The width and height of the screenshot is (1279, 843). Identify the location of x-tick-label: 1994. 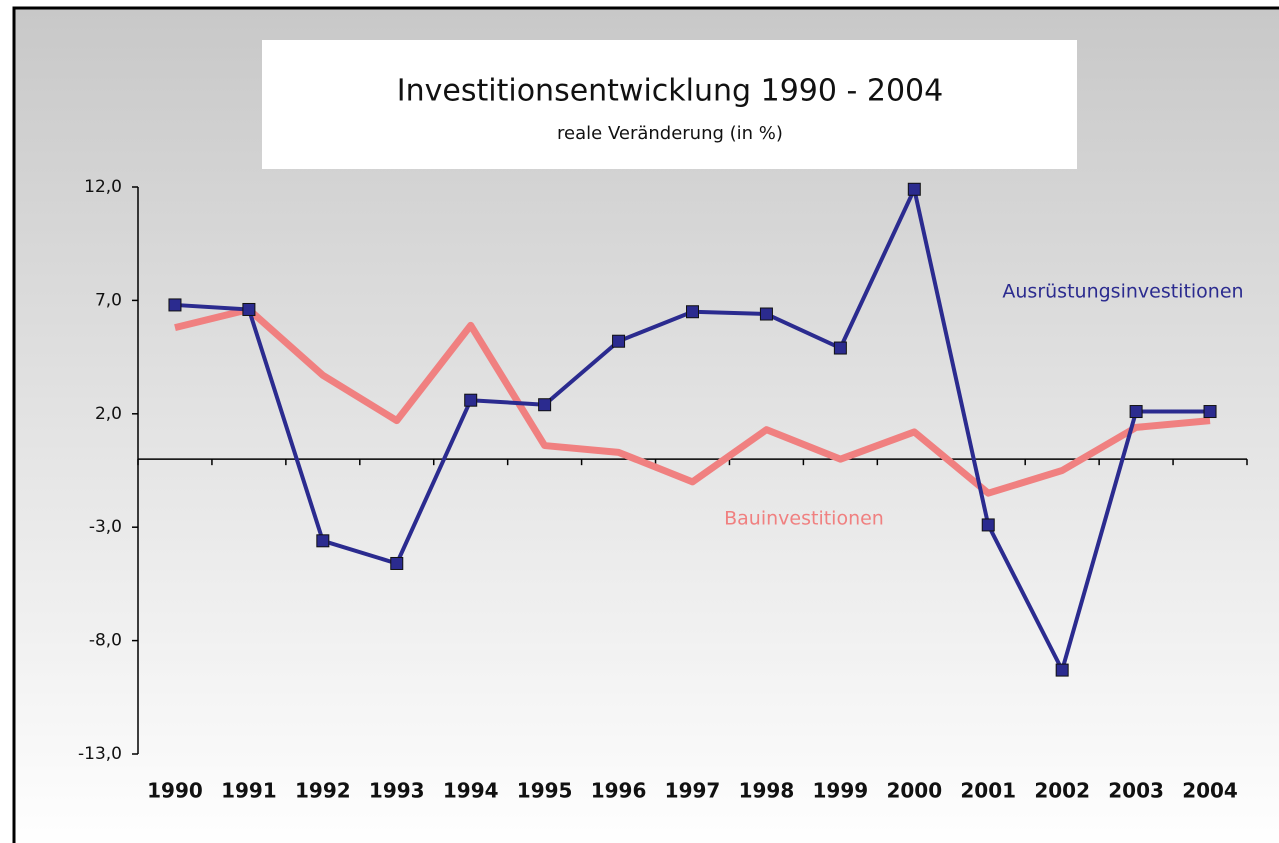
(471, 791).